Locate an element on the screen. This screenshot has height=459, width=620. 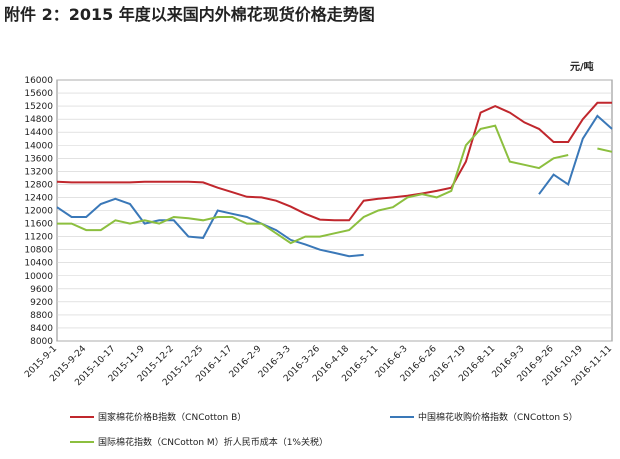
y-unit: 元/吨 is located at coordinates (582, 66).